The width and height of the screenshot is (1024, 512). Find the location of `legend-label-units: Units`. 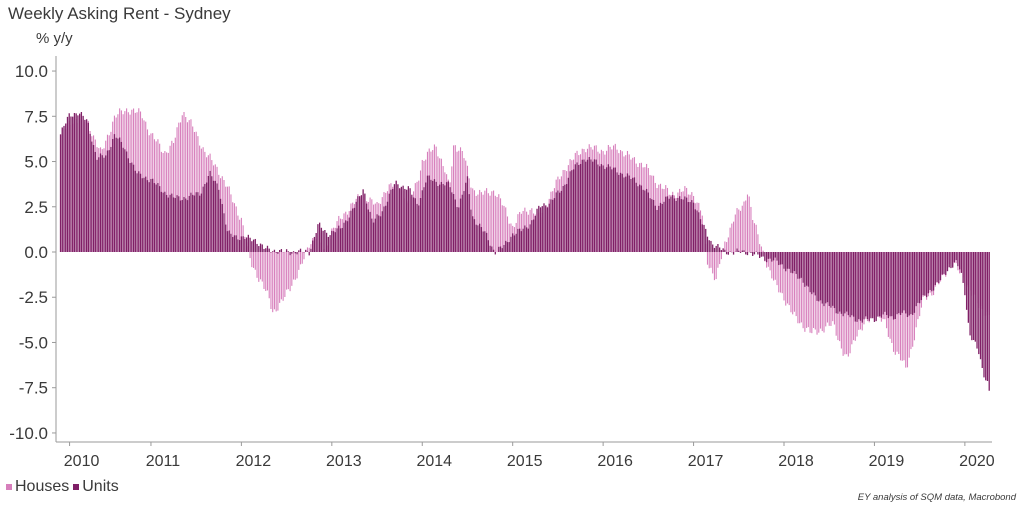

legend-label-units: Units is located at coordinates (100, 486).